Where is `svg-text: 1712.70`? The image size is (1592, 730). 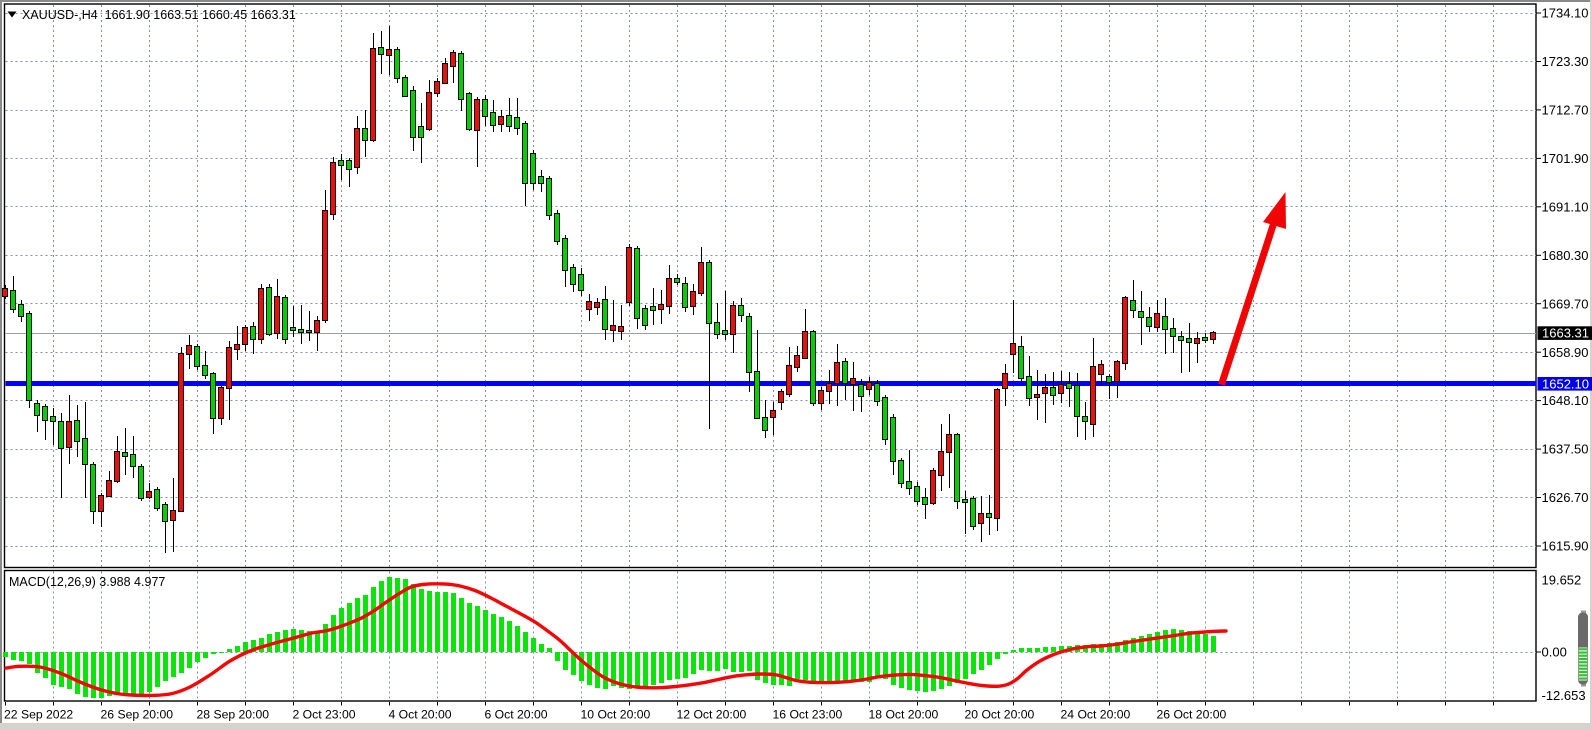
svg-text: 1712.70 is located at coordinates (1565, 110).